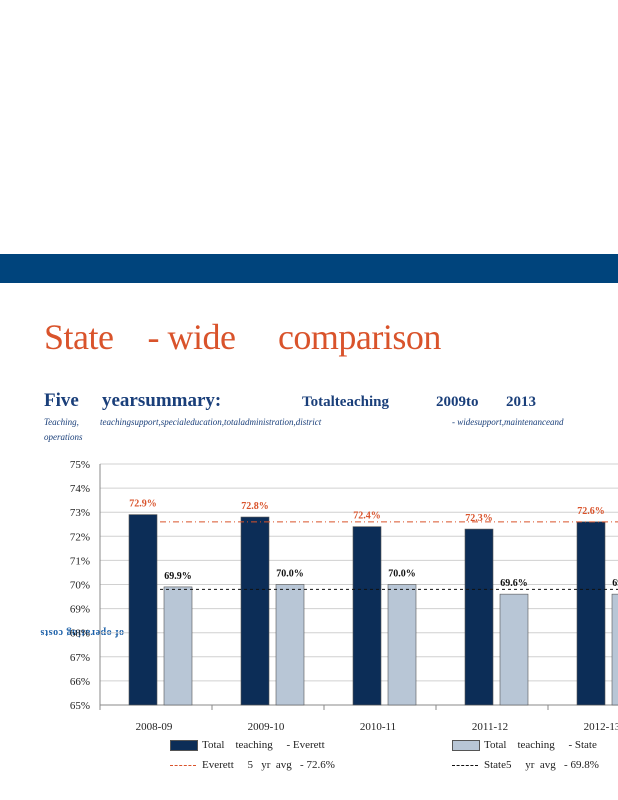  Describe the element at coordinates (162, 400) in the screenshot. I see `subtitle-summary: yearsummary:` at that location.